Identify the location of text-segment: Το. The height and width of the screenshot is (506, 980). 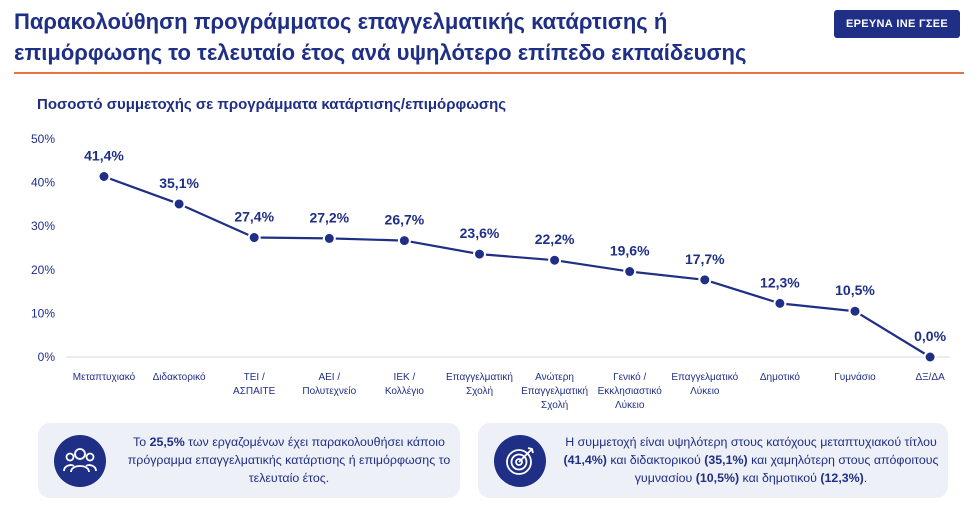
(141, 442).